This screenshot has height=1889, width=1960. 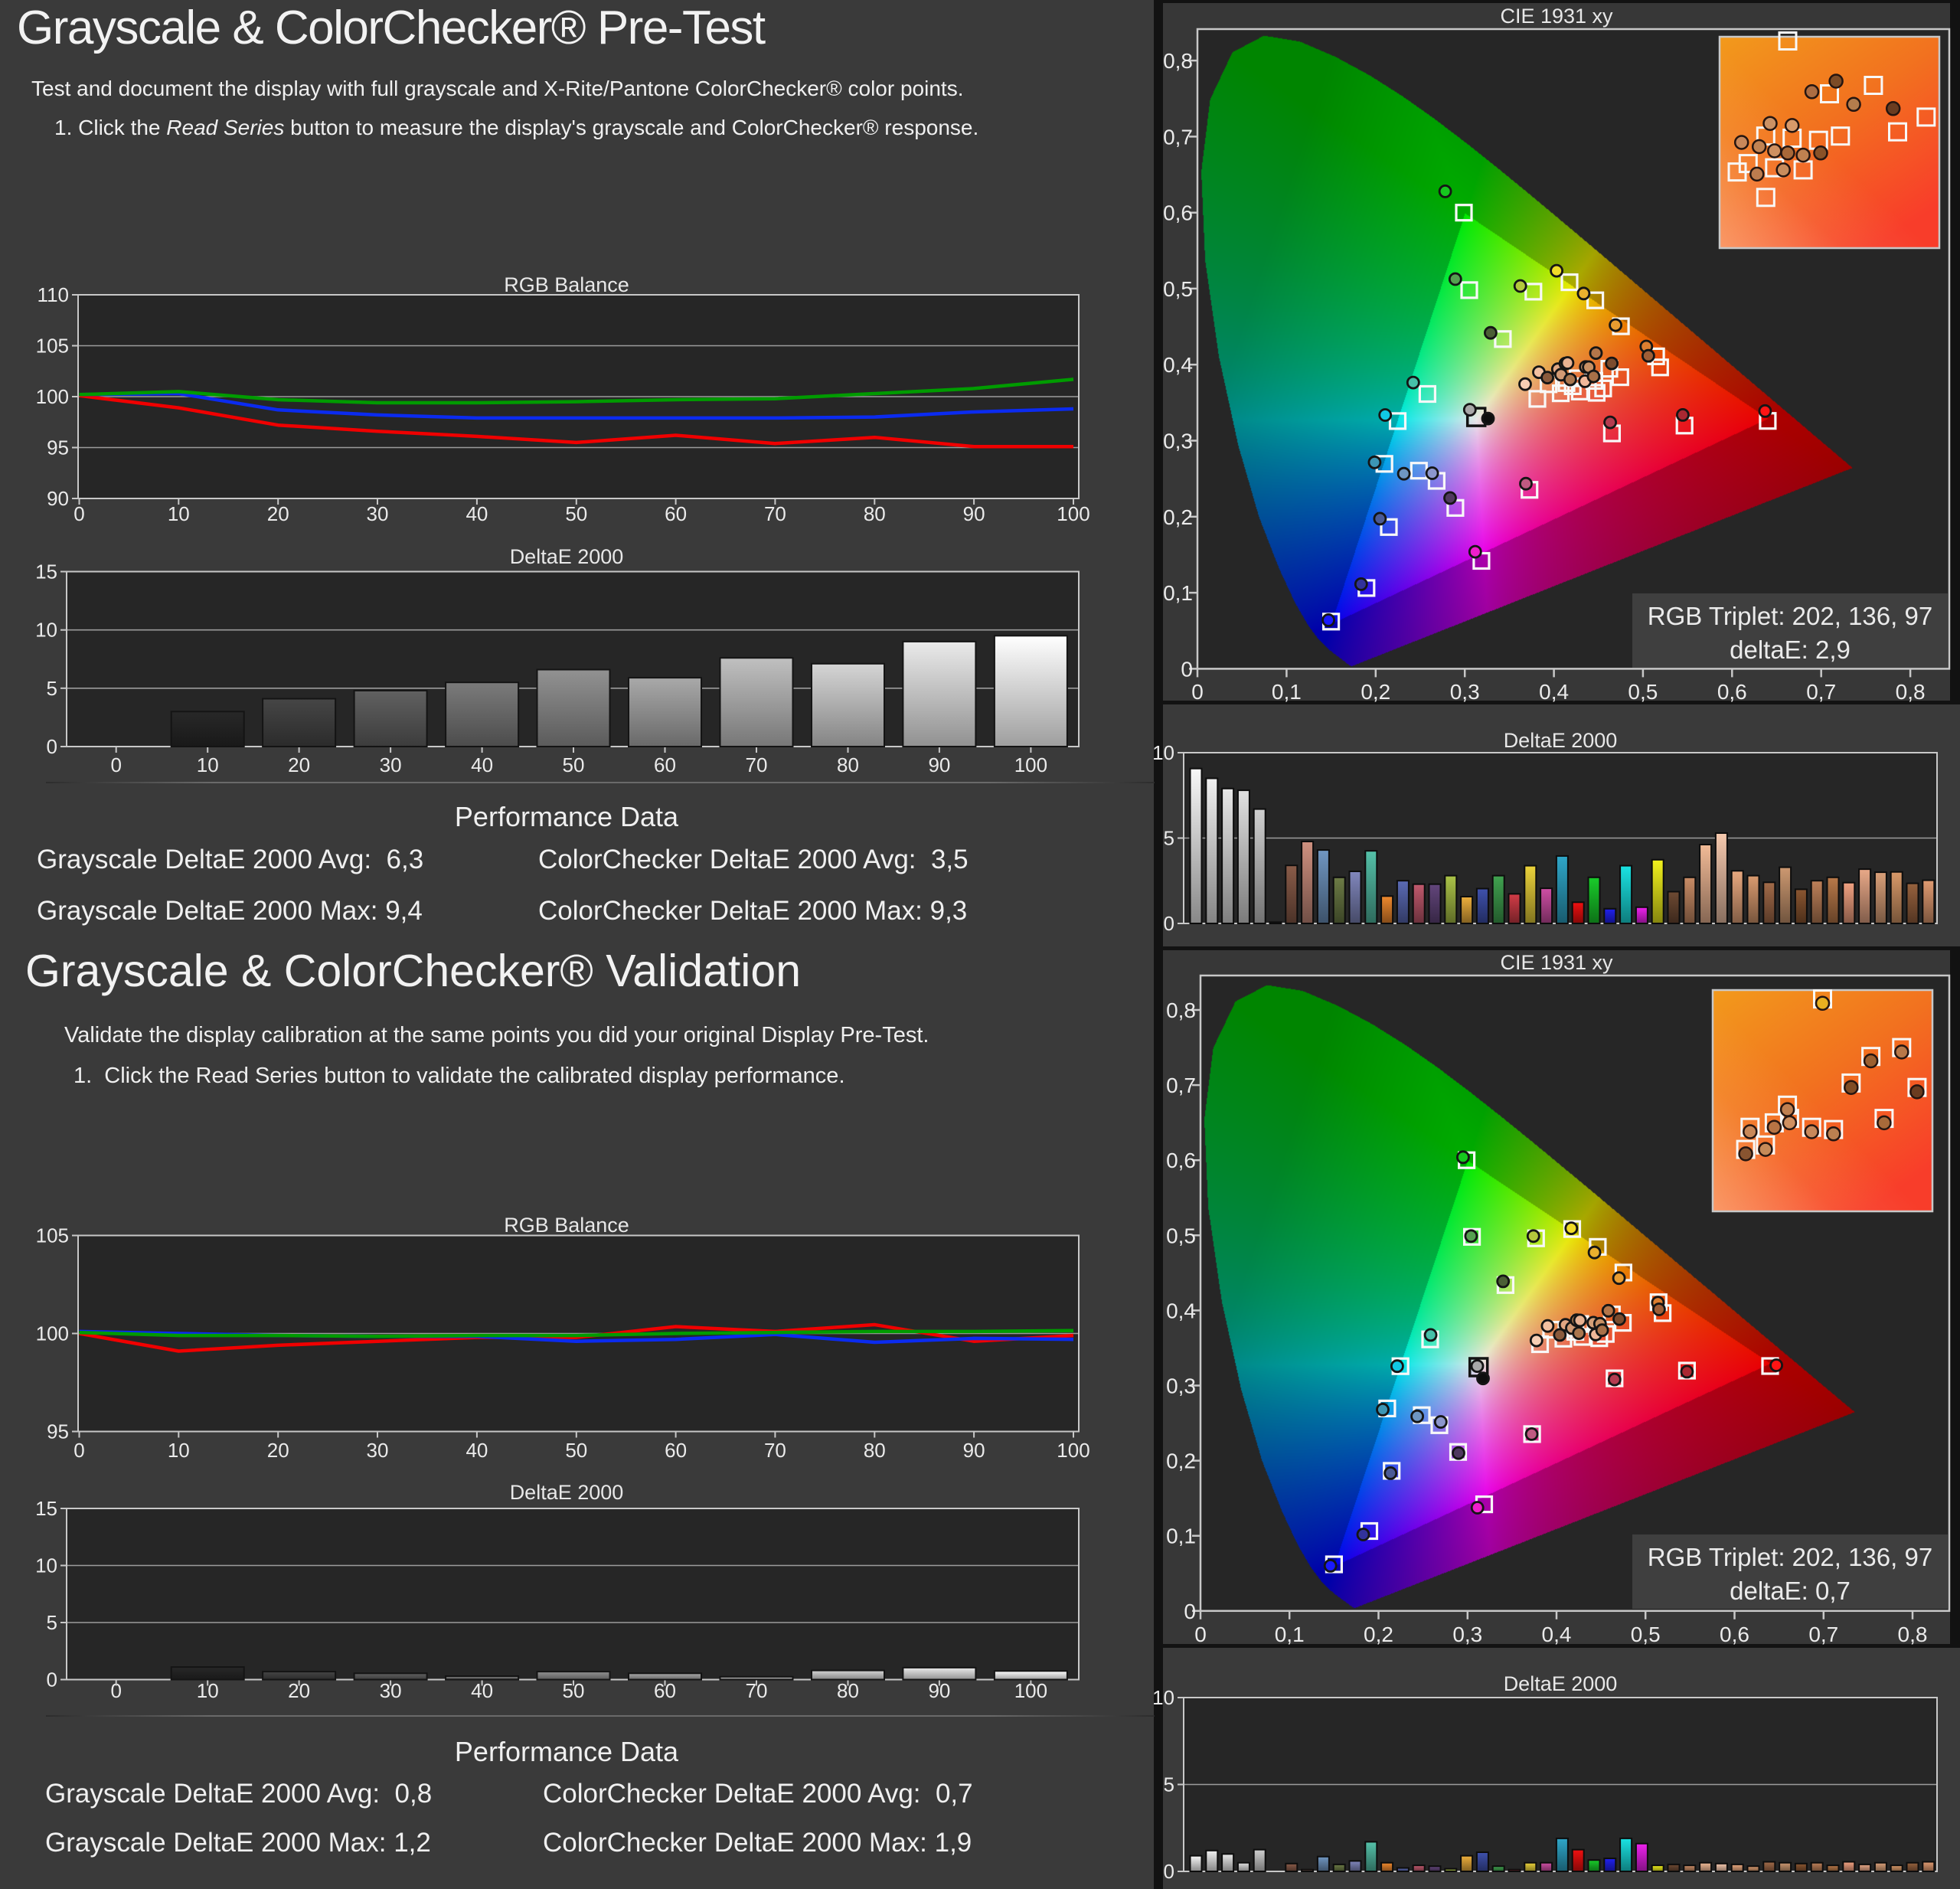 I want to click on svg-text: deltaE: 2,9, so click(x=1790, y=650).